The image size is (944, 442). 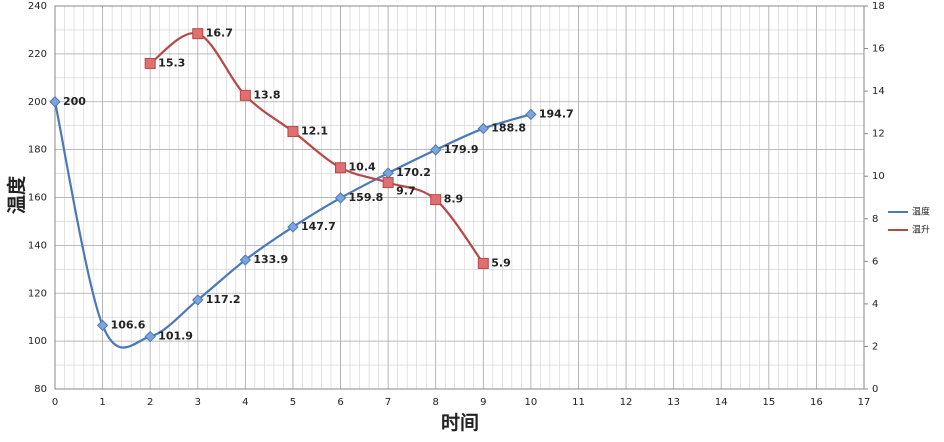 I want to click on y2-tick-label: 10, so click(x=878, y=176).